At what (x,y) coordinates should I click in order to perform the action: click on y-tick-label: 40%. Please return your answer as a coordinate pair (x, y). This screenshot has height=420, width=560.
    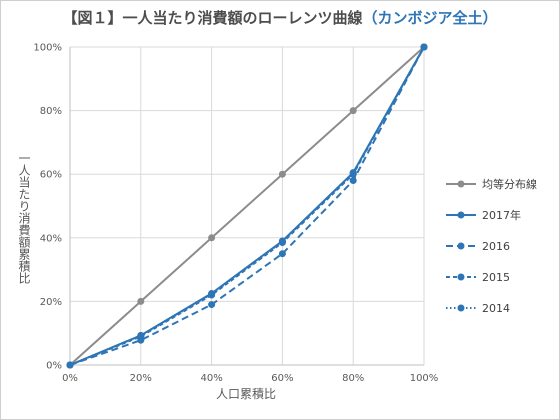
    Looking at the image, I should click on (51, 238).